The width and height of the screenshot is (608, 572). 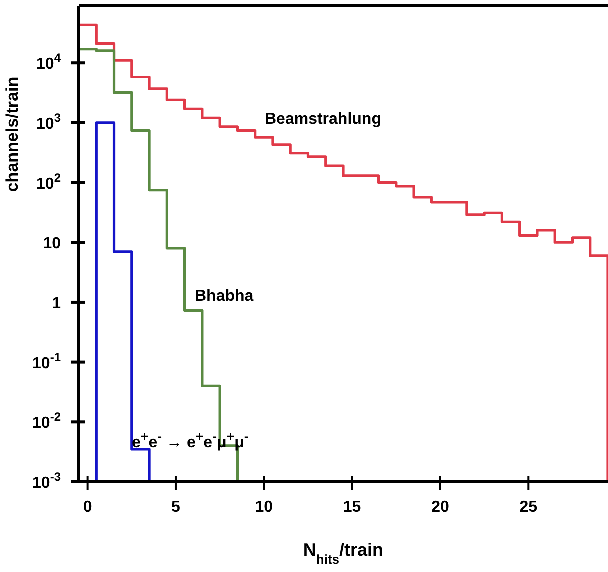 I want to click on x-tick-label: 10, so click(x=264, y=507).